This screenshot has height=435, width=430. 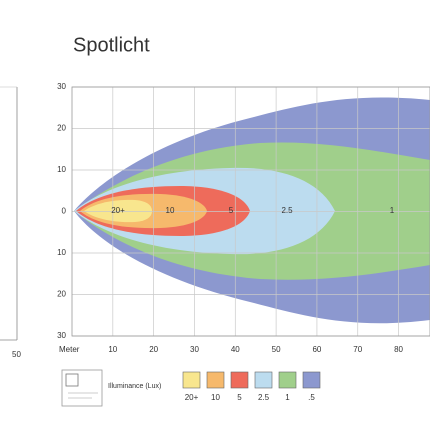 What do you see at coordinates (392, 210) in the screenshot?
I see `region-label: 1` at bounding box center [392, 210].